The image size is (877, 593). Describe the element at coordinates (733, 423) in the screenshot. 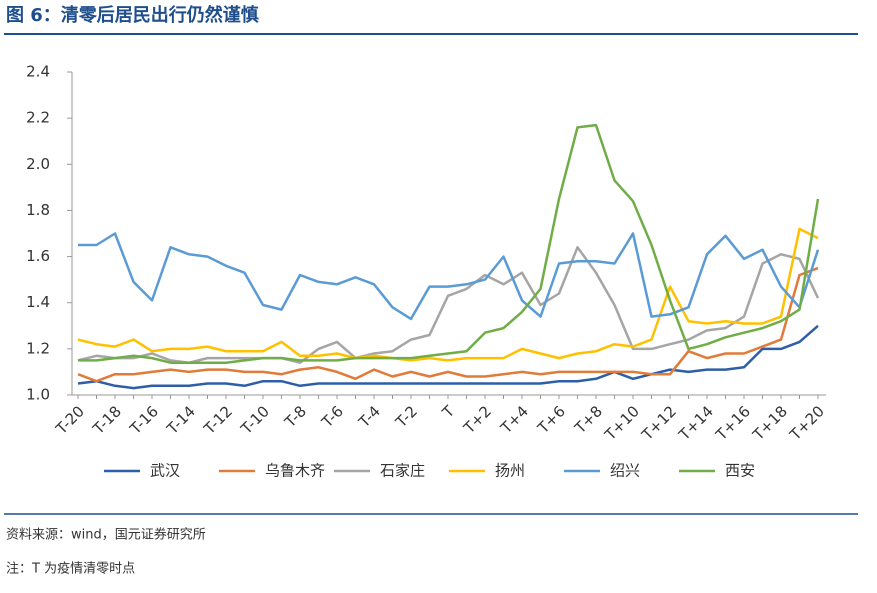

I see `x-tick-label: T+16` at that location.